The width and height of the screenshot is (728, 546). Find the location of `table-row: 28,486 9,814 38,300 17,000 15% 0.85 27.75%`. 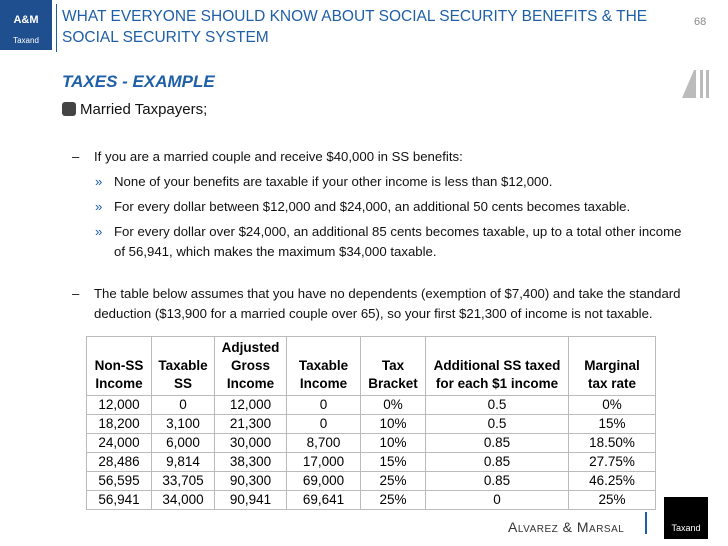

table-row: 28,486 9,814 38,300 17,000 15% 0.85 27.75% is located at coordinates (371, 462).